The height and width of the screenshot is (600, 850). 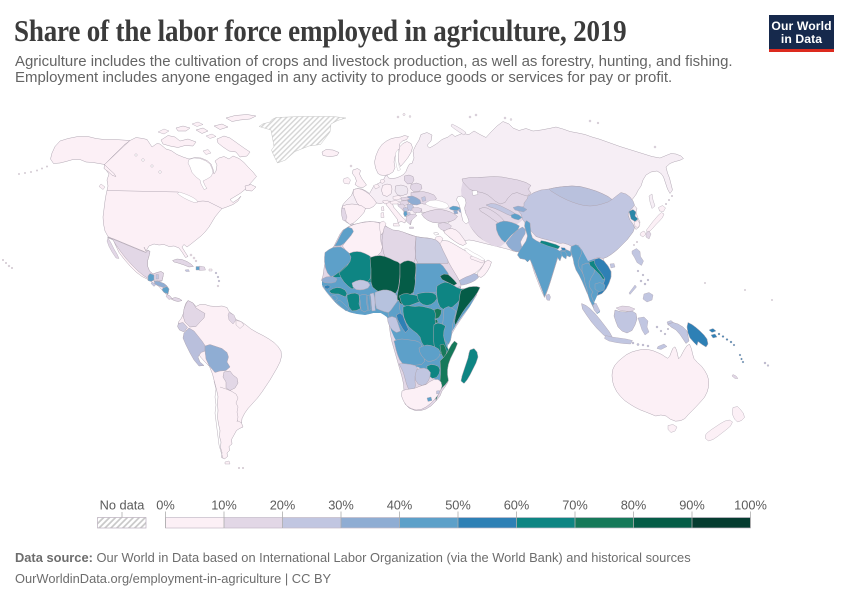 I want to click on svg-text: 10%, so click(x=224, y=505).